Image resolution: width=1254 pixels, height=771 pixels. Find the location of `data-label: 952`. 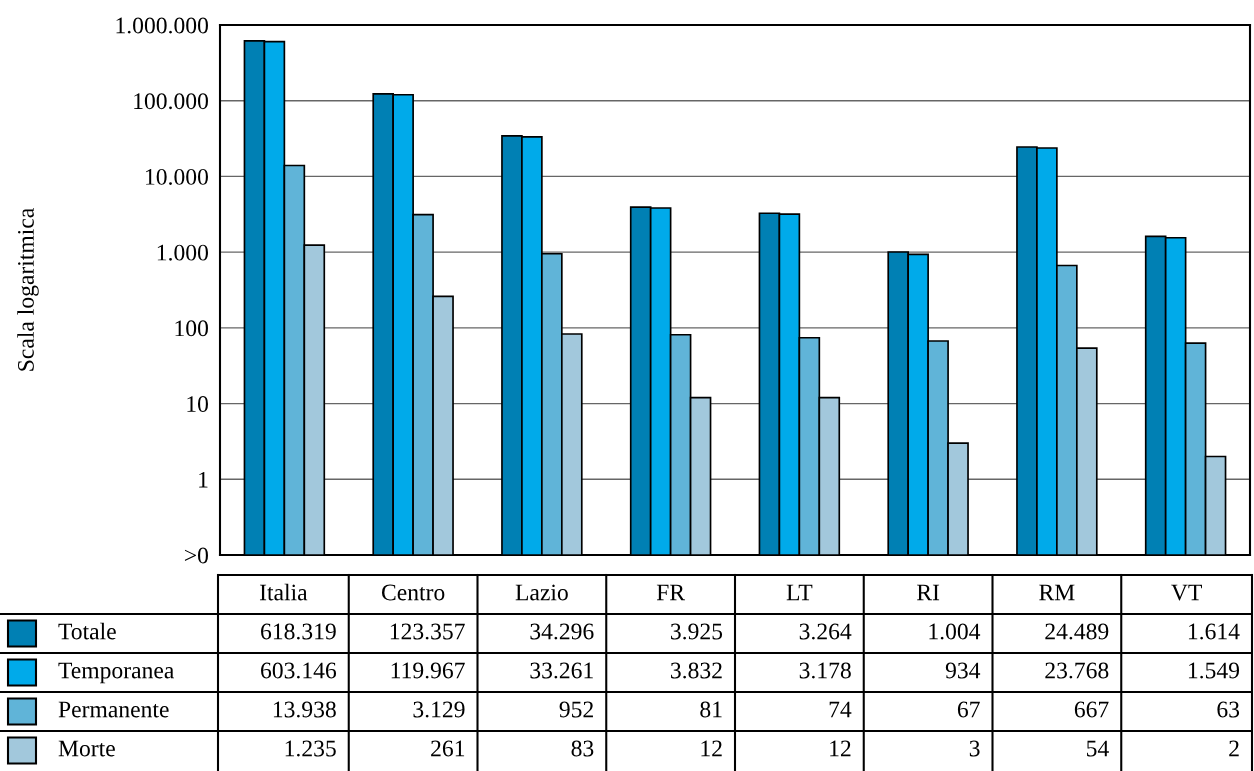

data-label: 952 is located at coordinates (576, 709).